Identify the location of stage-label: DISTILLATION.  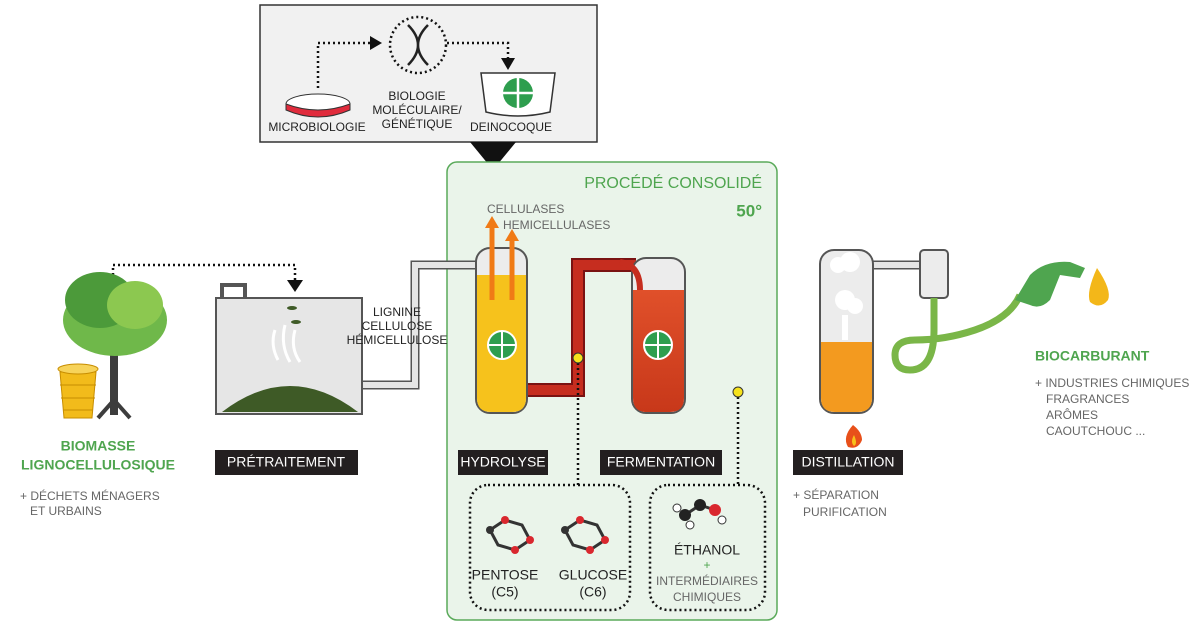
(847, 462).